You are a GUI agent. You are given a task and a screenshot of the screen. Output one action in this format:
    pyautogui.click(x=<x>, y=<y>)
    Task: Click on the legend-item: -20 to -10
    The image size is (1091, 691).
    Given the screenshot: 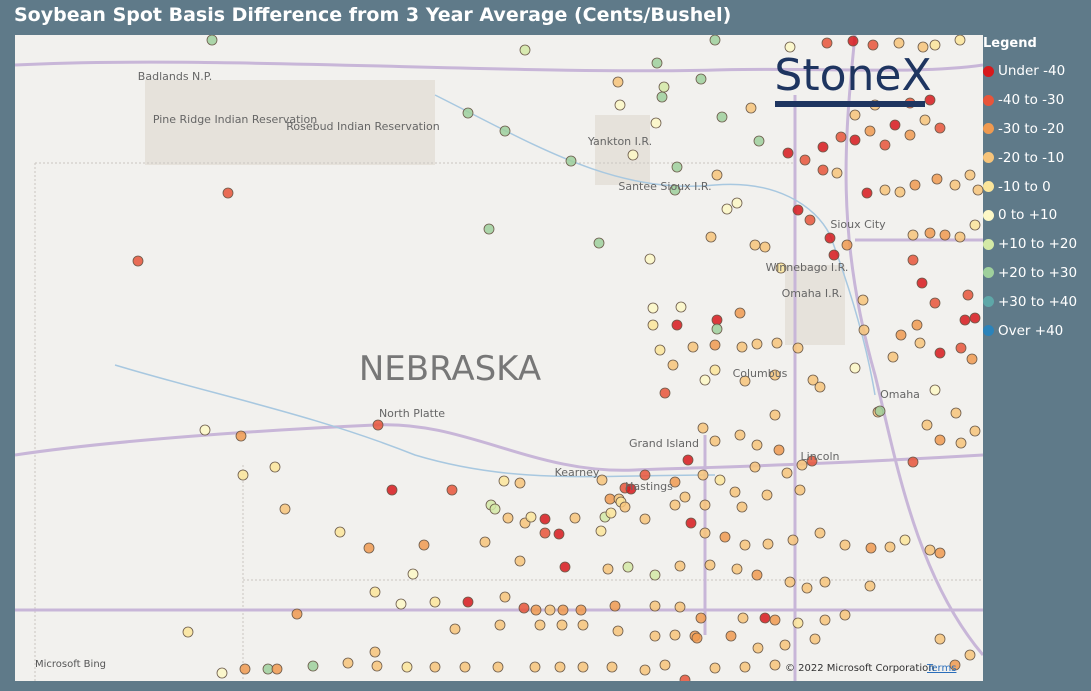 What is the action you would take?
    pyautogui.click(x=1030, y=157)
    